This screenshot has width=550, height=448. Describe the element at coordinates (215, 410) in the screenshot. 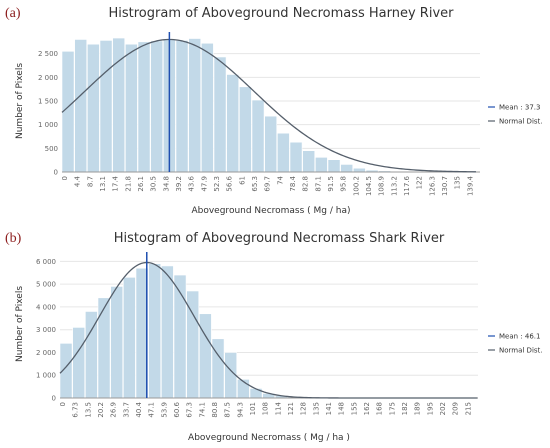

I see `x-tick-label: 80.8` at that location.